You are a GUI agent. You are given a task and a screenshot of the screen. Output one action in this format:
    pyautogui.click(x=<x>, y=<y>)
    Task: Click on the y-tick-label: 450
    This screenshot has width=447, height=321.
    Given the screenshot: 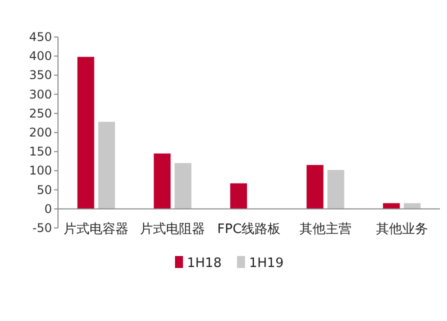 What is the action you would take?
    pyautogui.click(x=40, y=37)
    